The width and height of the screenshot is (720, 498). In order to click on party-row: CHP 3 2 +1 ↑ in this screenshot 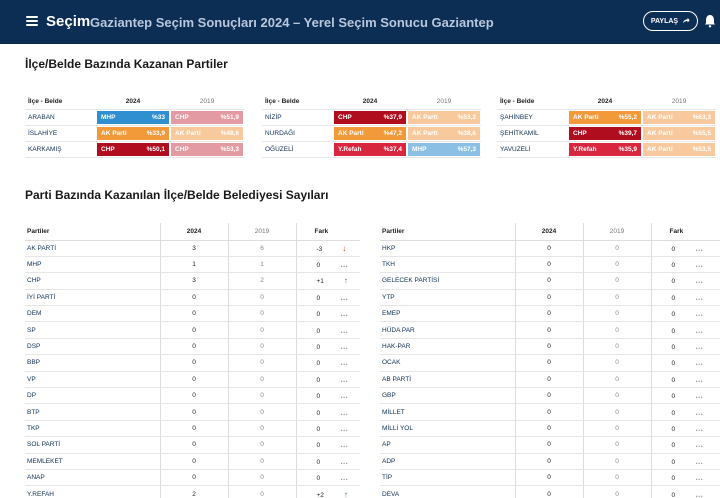, I will do `click(192, 281)`.